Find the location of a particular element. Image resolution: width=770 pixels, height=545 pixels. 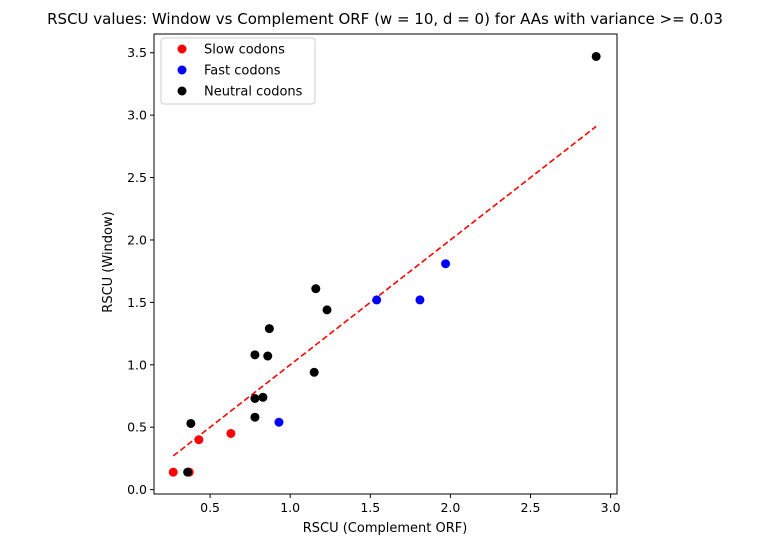

x-tick-label: 1.5 is located at coordinates (370, 507).